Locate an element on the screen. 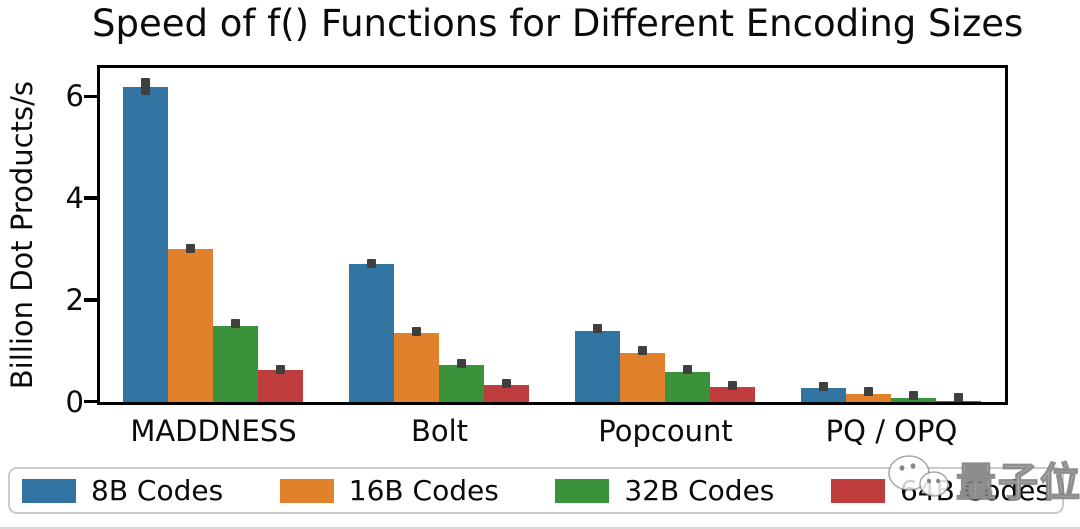 The height and width of the screenshot is (529, 1080). bar-bolt-16b-codes is located at coordinates (416, 367).